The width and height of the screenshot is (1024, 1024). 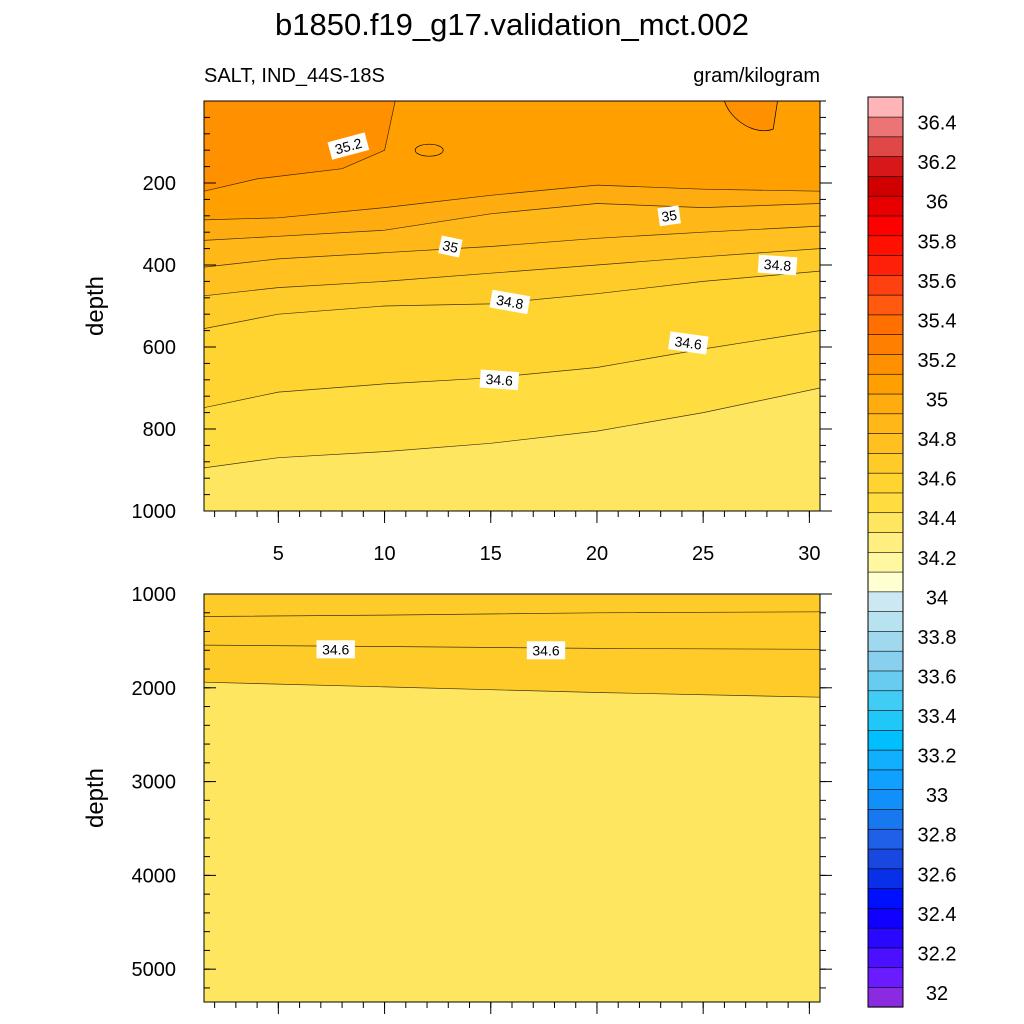 I want to click on contour-island, so click(x=429, y=150).